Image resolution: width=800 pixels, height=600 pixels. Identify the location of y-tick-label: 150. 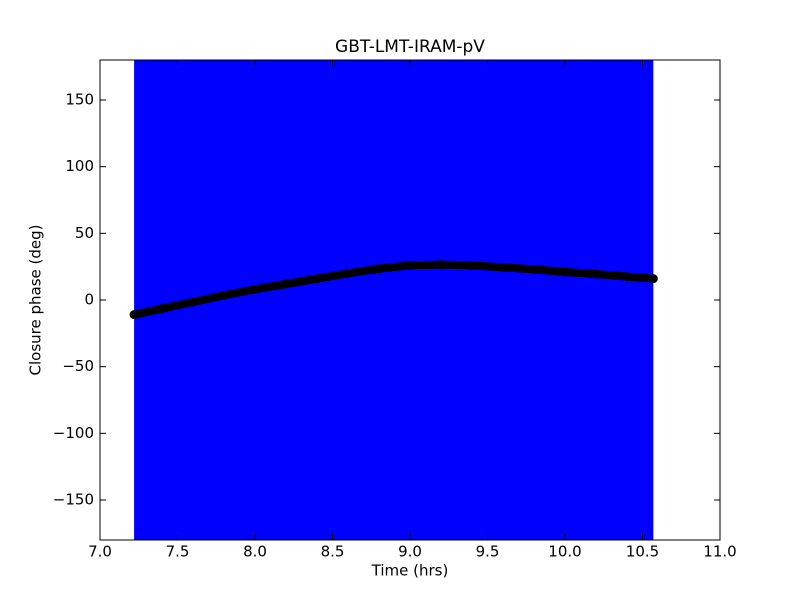
(79, 100).